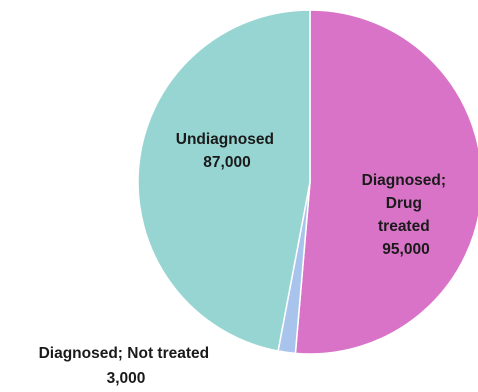 This screenshot has height=392, width=478. I want to click on leader-line-not-treated, so click(257, 348).